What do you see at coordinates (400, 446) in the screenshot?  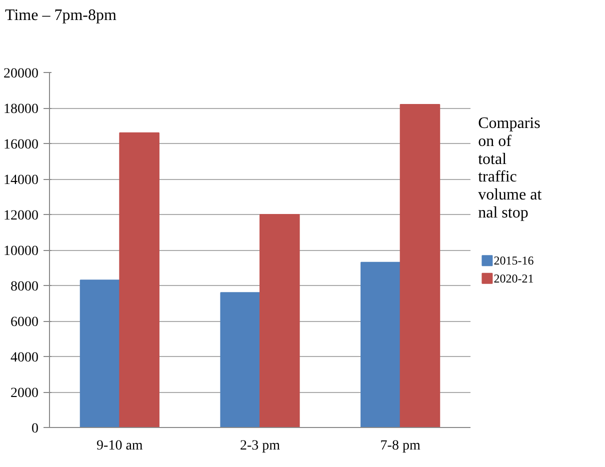 I see `x-tick-label: 7-8 pm` at bounding box center [400, 446].